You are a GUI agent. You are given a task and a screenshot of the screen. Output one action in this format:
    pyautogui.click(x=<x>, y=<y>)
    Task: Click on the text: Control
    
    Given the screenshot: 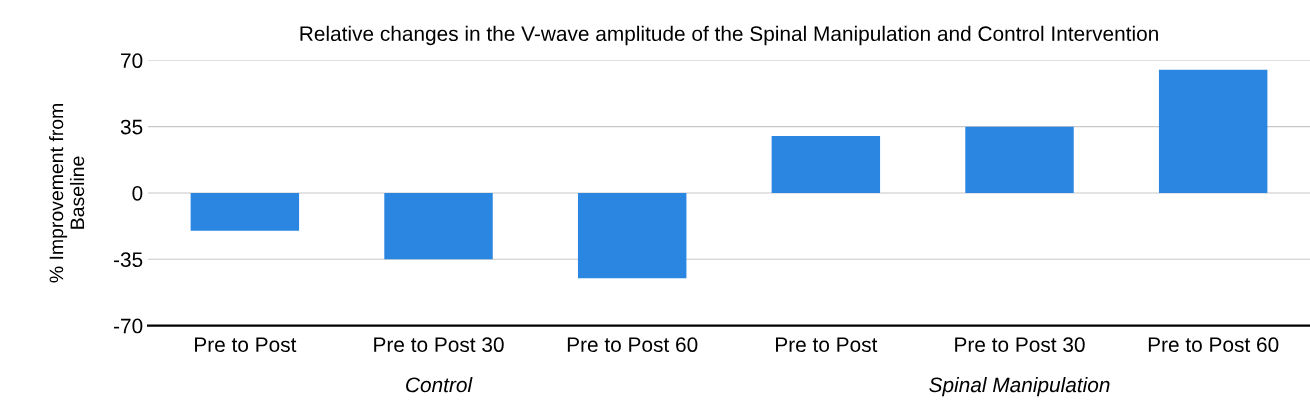 What is the action you would take?
    pyautogui.click(x=439, y=384)
    